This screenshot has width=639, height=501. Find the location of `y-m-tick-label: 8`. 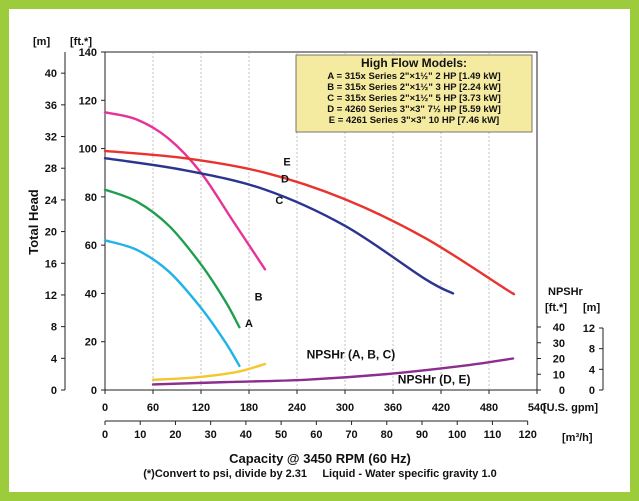

y-m-tick-label: 8 is located at coordinates (54, 328).